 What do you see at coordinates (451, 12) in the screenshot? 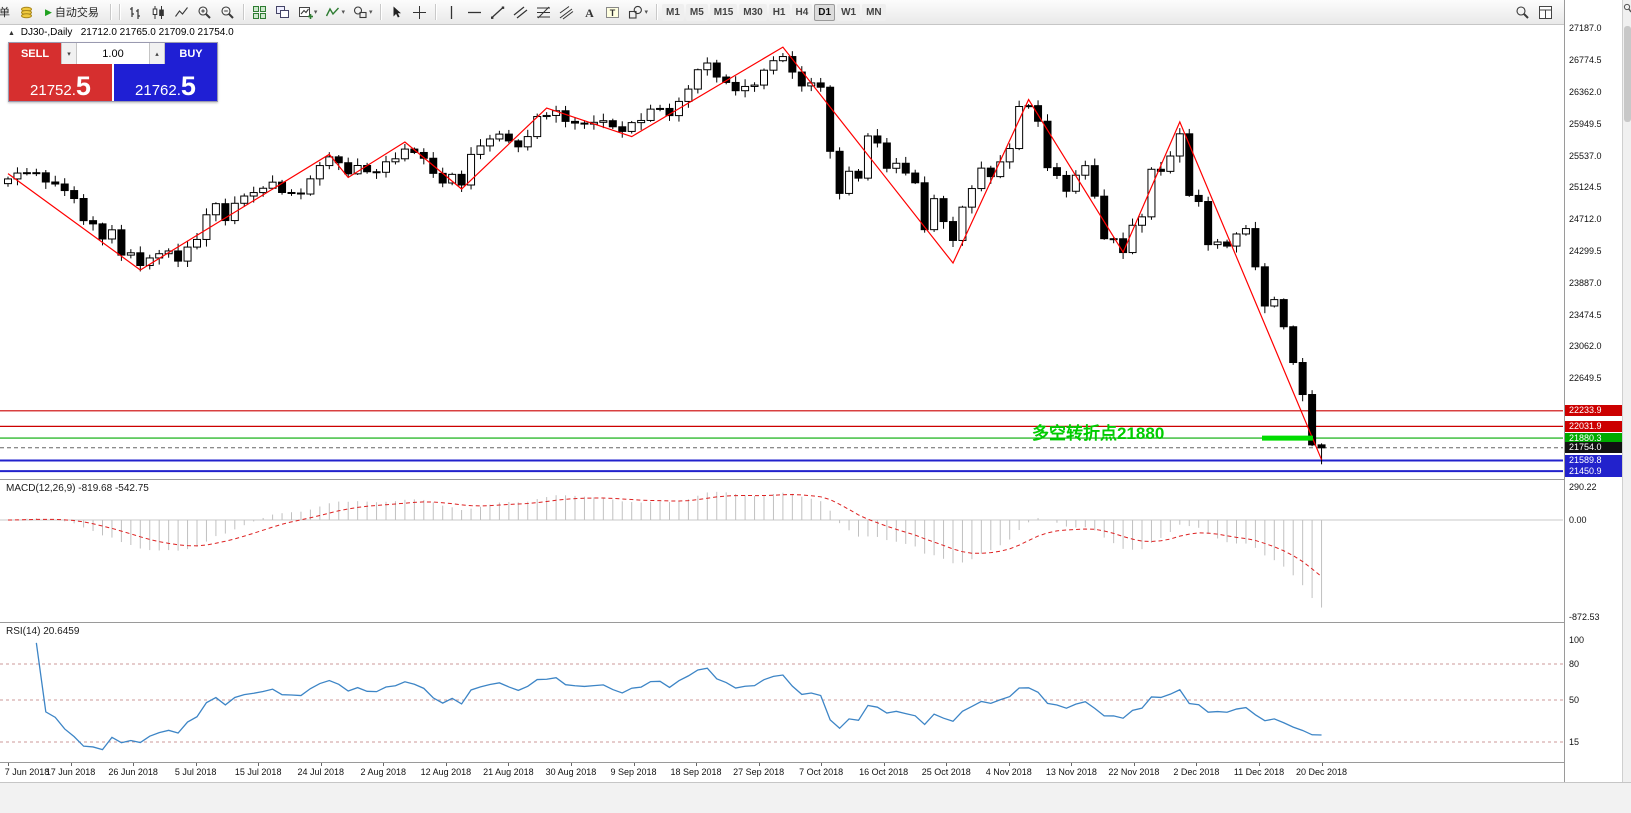
I see `vertical-line-icon` at bounding box center [451, 12].